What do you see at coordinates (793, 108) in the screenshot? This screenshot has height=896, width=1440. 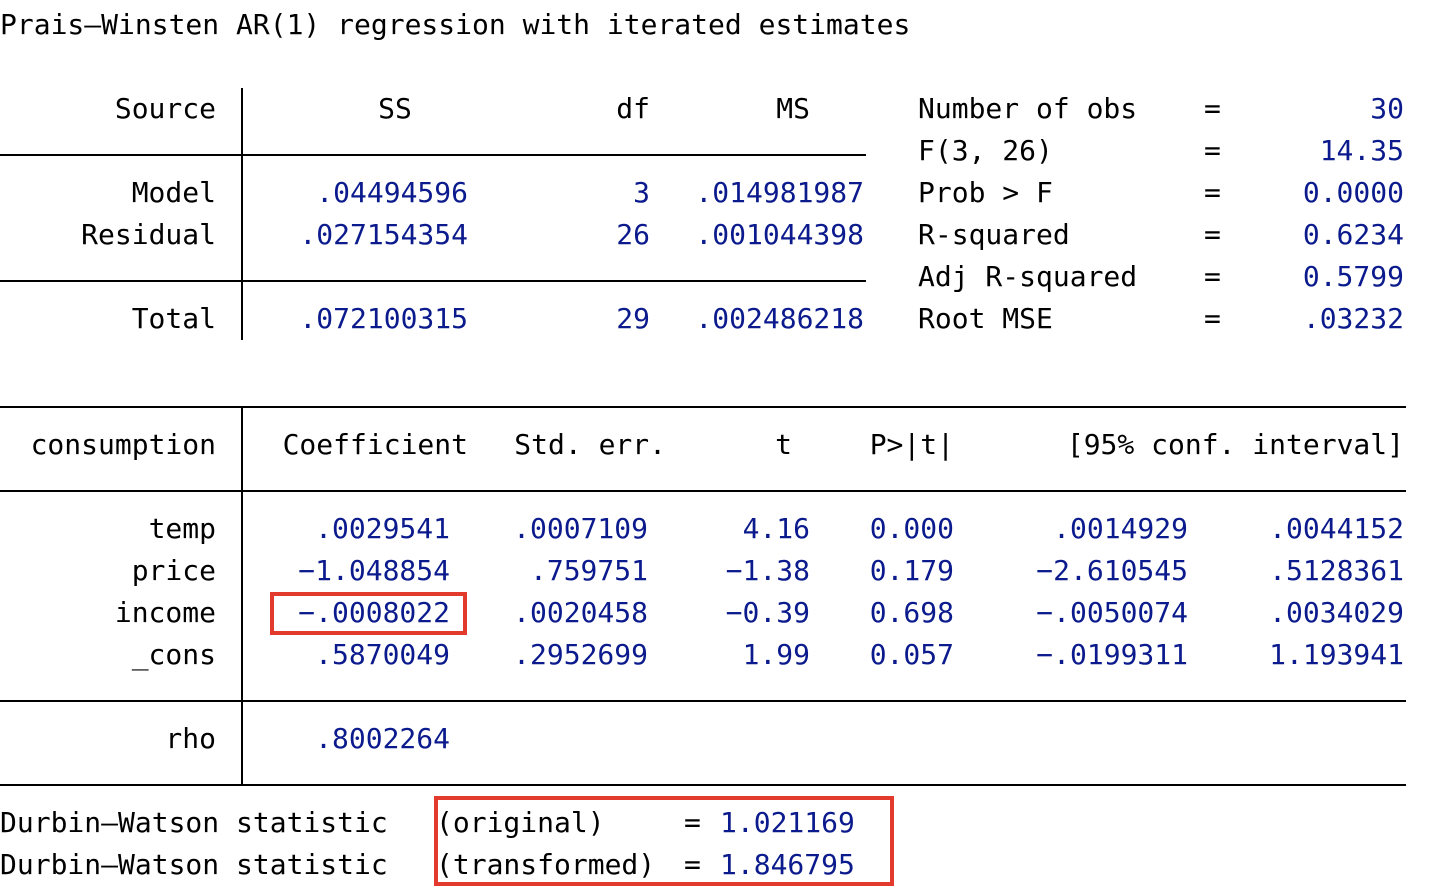 I see `anova-header-ms: MS` at bounding box center [793, 108].